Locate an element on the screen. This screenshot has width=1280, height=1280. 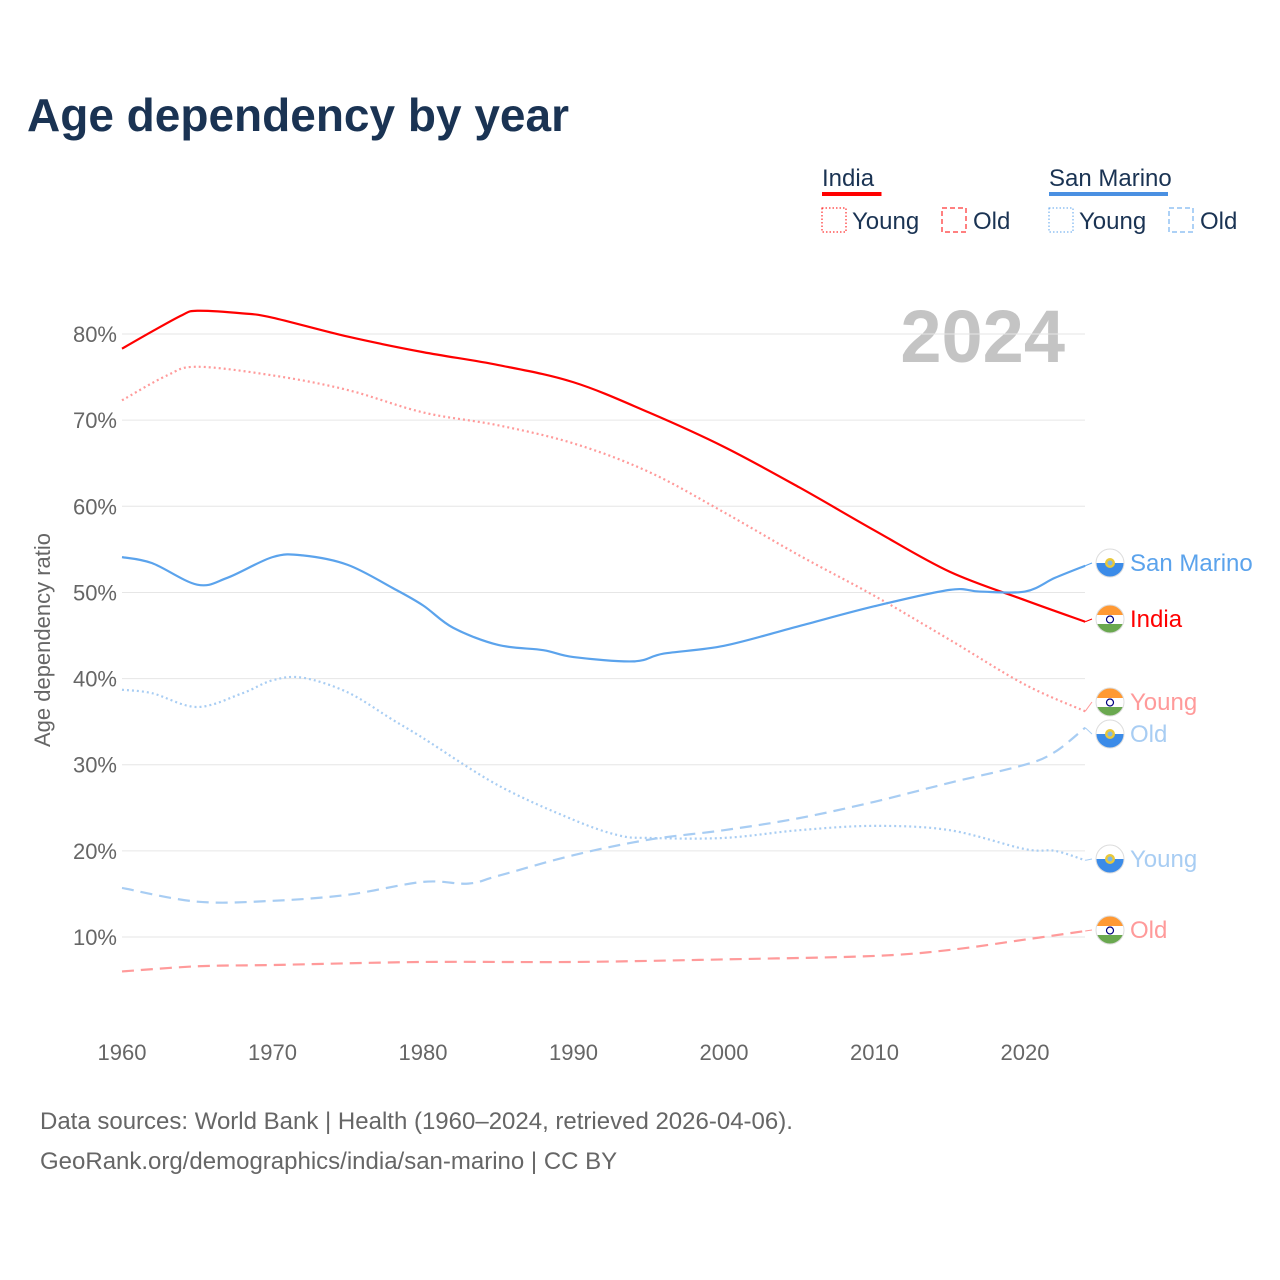
series-line-san-marino-young is located at coordinates (603, 768).